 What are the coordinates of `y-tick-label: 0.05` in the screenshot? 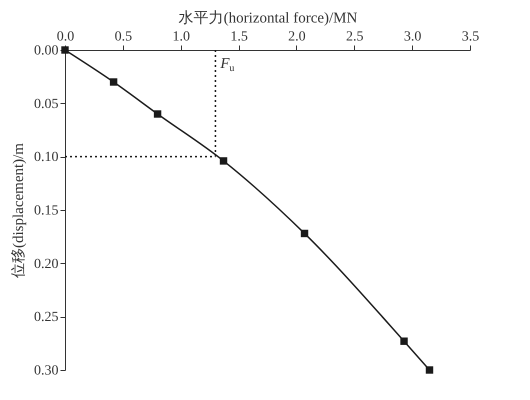 It's located at (46, 104).